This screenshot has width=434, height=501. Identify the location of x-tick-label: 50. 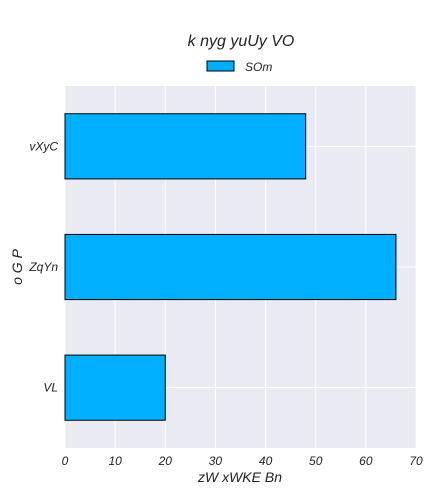
(316, 461).